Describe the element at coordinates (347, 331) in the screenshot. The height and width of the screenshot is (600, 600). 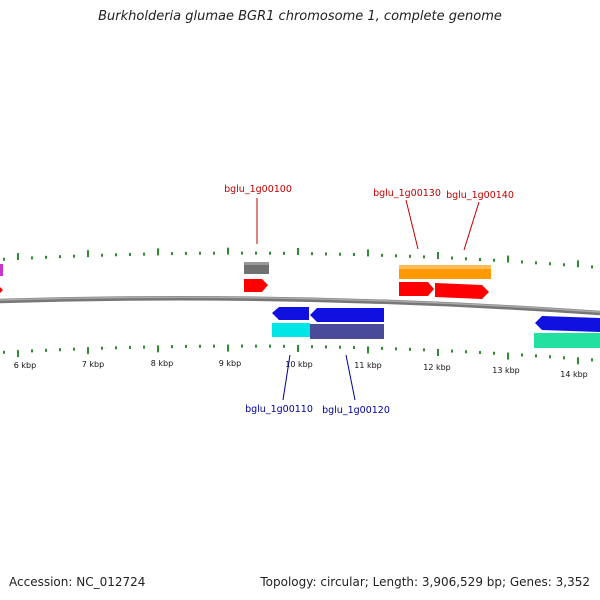
I see `gene-feature-slate` at that location.